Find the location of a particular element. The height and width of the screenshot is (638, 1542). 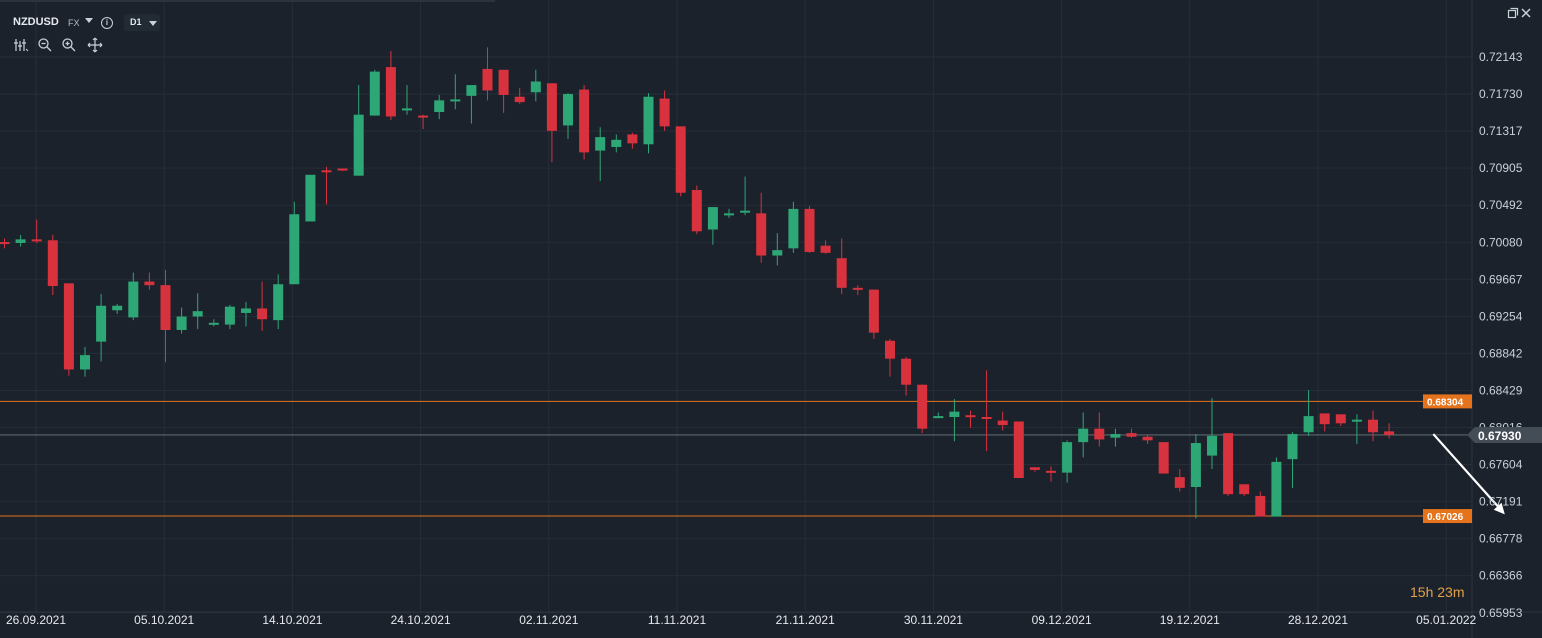

y-tick-label: 0.66778 is located at coordinates (1501, 539).